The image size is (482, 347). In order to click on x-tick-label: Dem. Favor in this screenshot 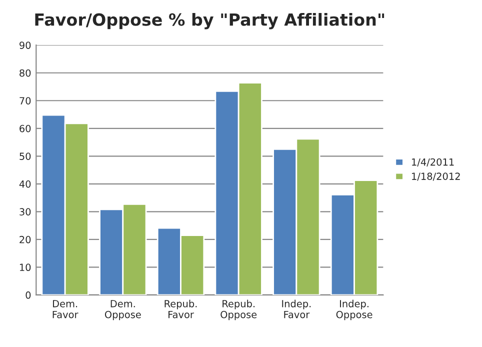, I will do `click(65, 309)`.